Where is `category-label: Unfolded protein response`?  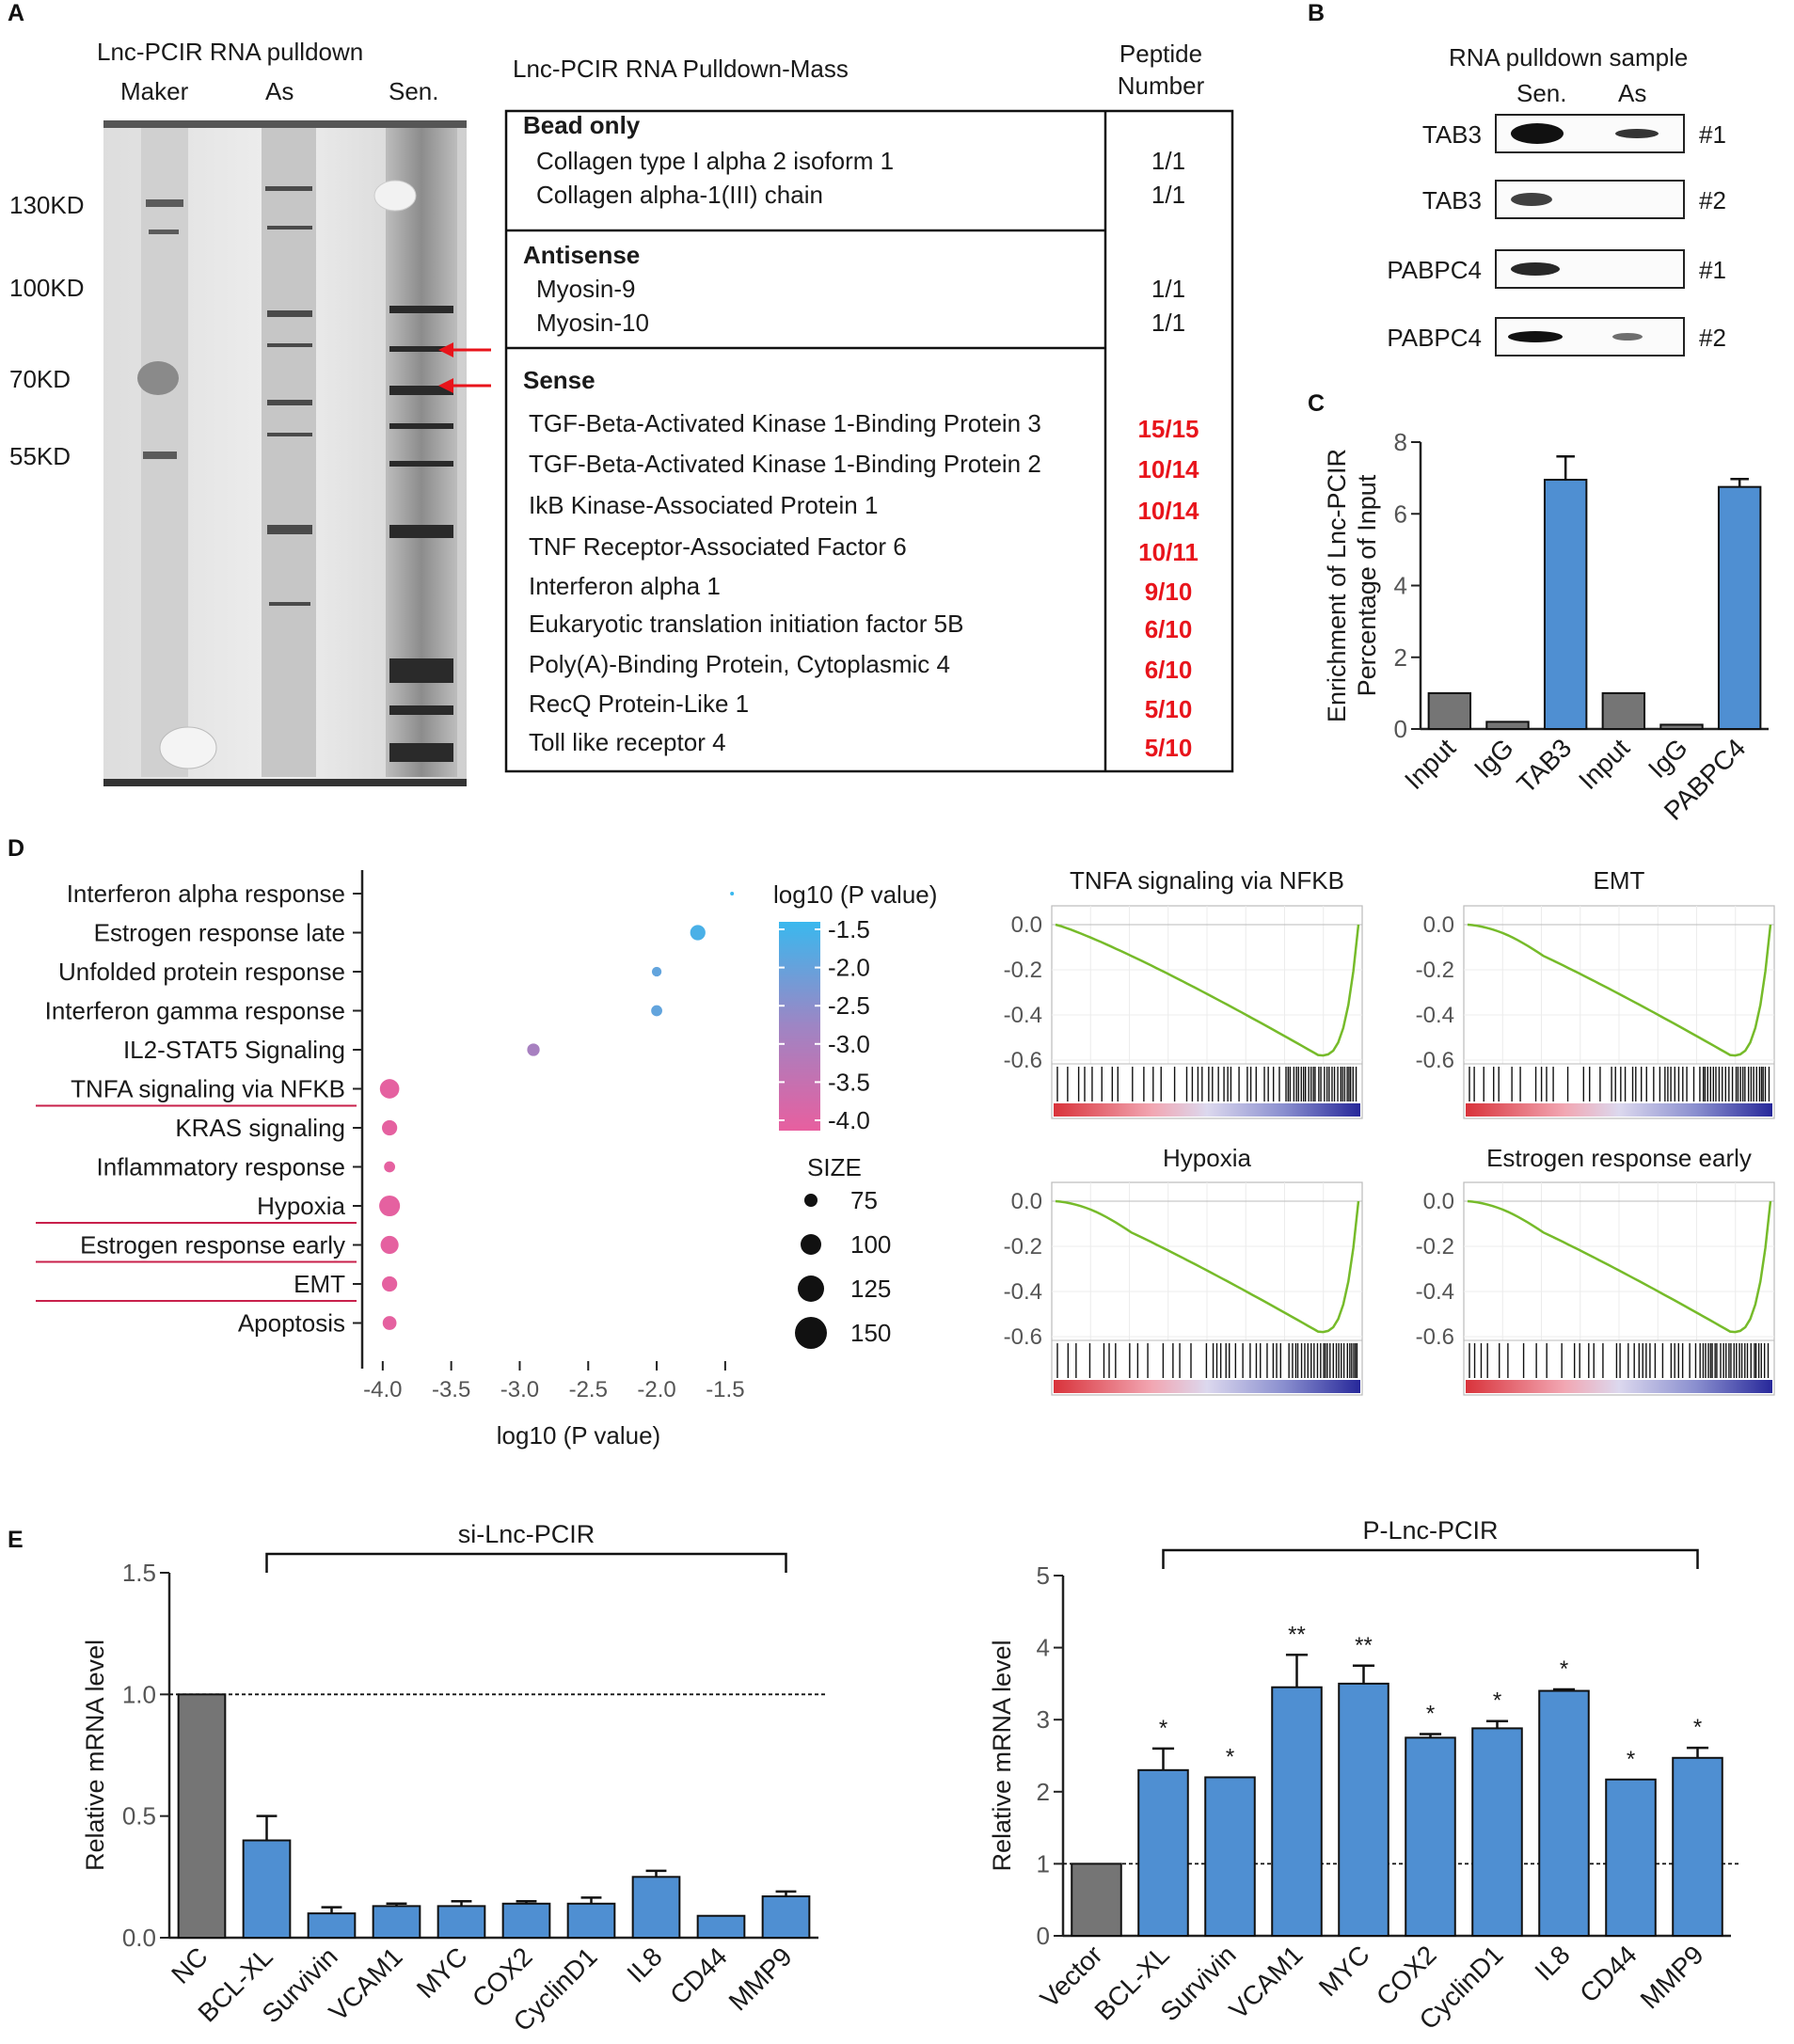 category-label: Unfolded protein response is located at coordinates (201, 972).